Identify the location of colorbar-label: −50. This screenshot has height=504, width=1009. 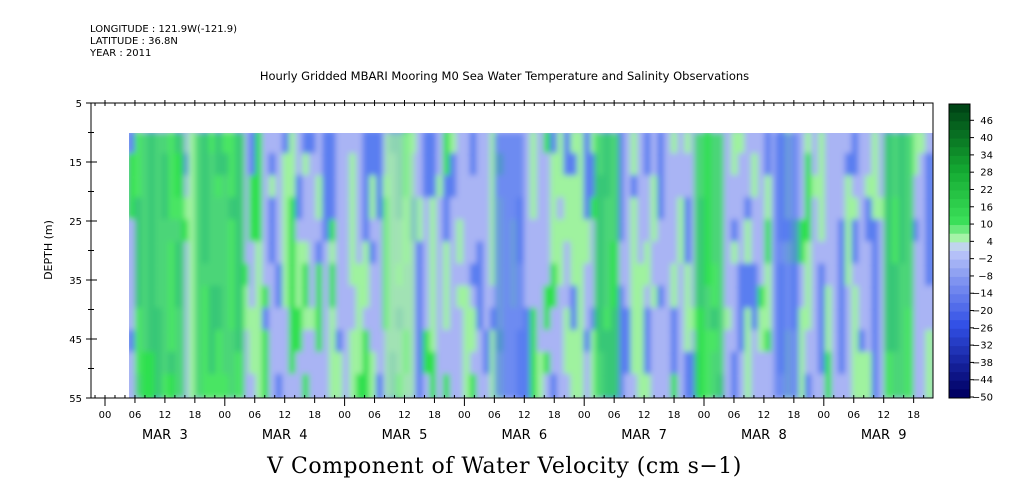
(982, 398).